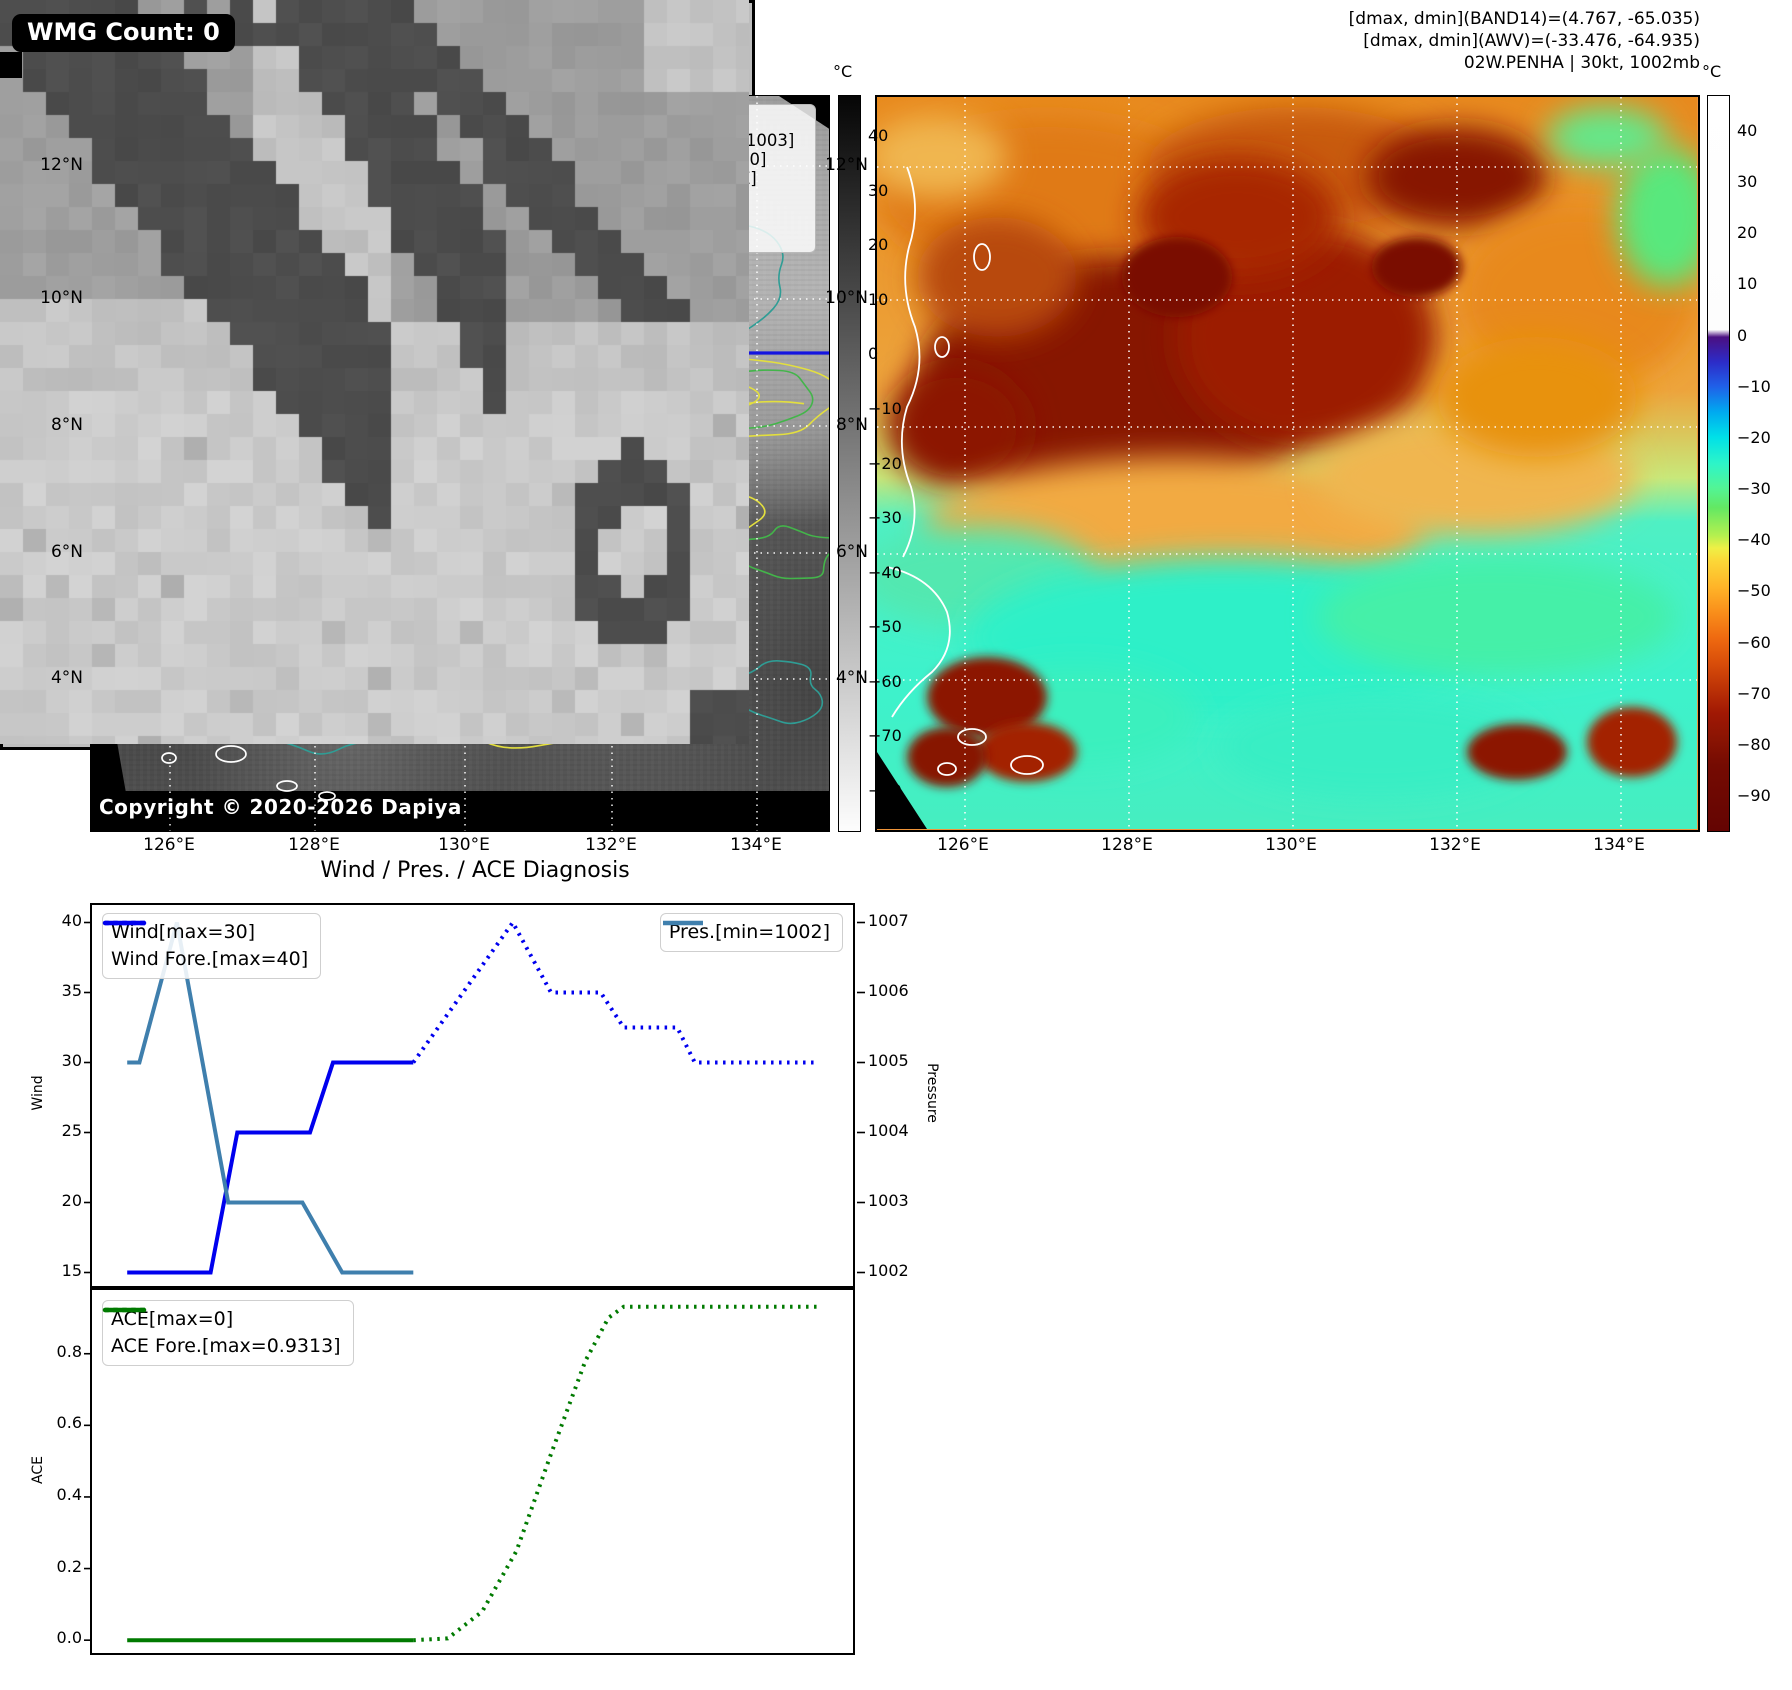 This screenshot has width=1792, height=1690. I want to click on awv-colorbar-tick-label: 0, so click(1742, 335).